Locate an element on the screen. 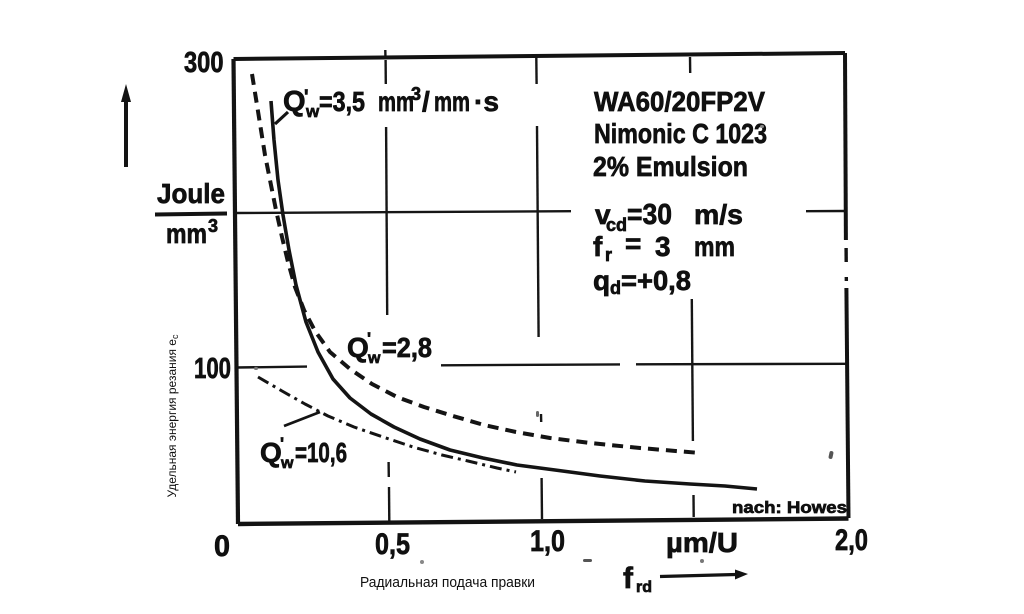 The height and width of the screenshot is (614, 1024). svg-text: µm/U is located at coordinates (702, 542).